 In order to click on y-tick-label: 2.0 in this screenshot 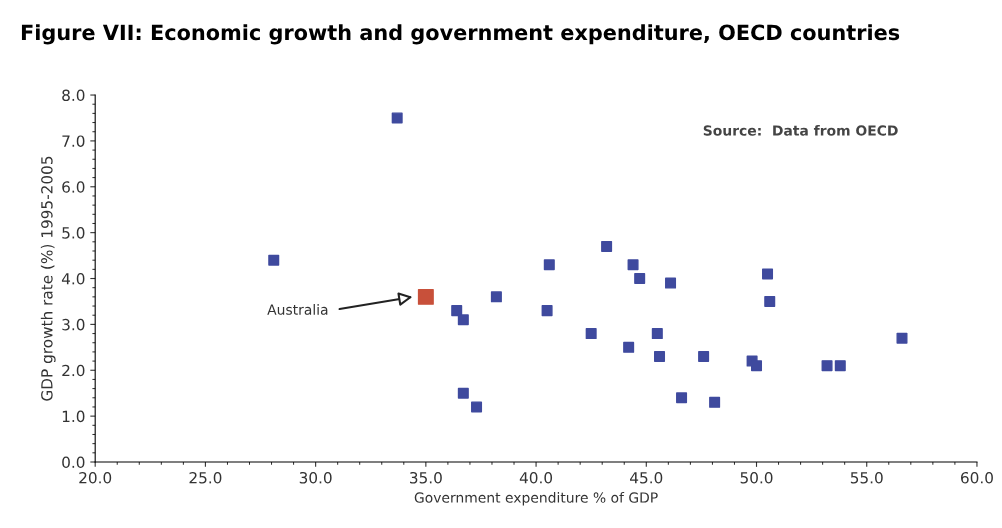, I will do `click(73, 370)`.